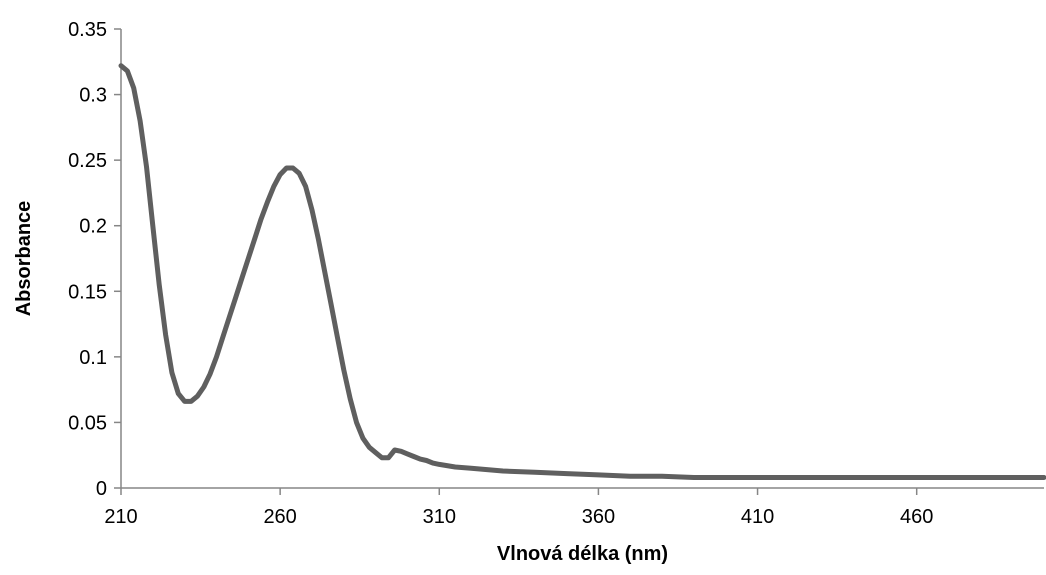  I want to click on y-tick-label: 0.05, so click(87, 423).